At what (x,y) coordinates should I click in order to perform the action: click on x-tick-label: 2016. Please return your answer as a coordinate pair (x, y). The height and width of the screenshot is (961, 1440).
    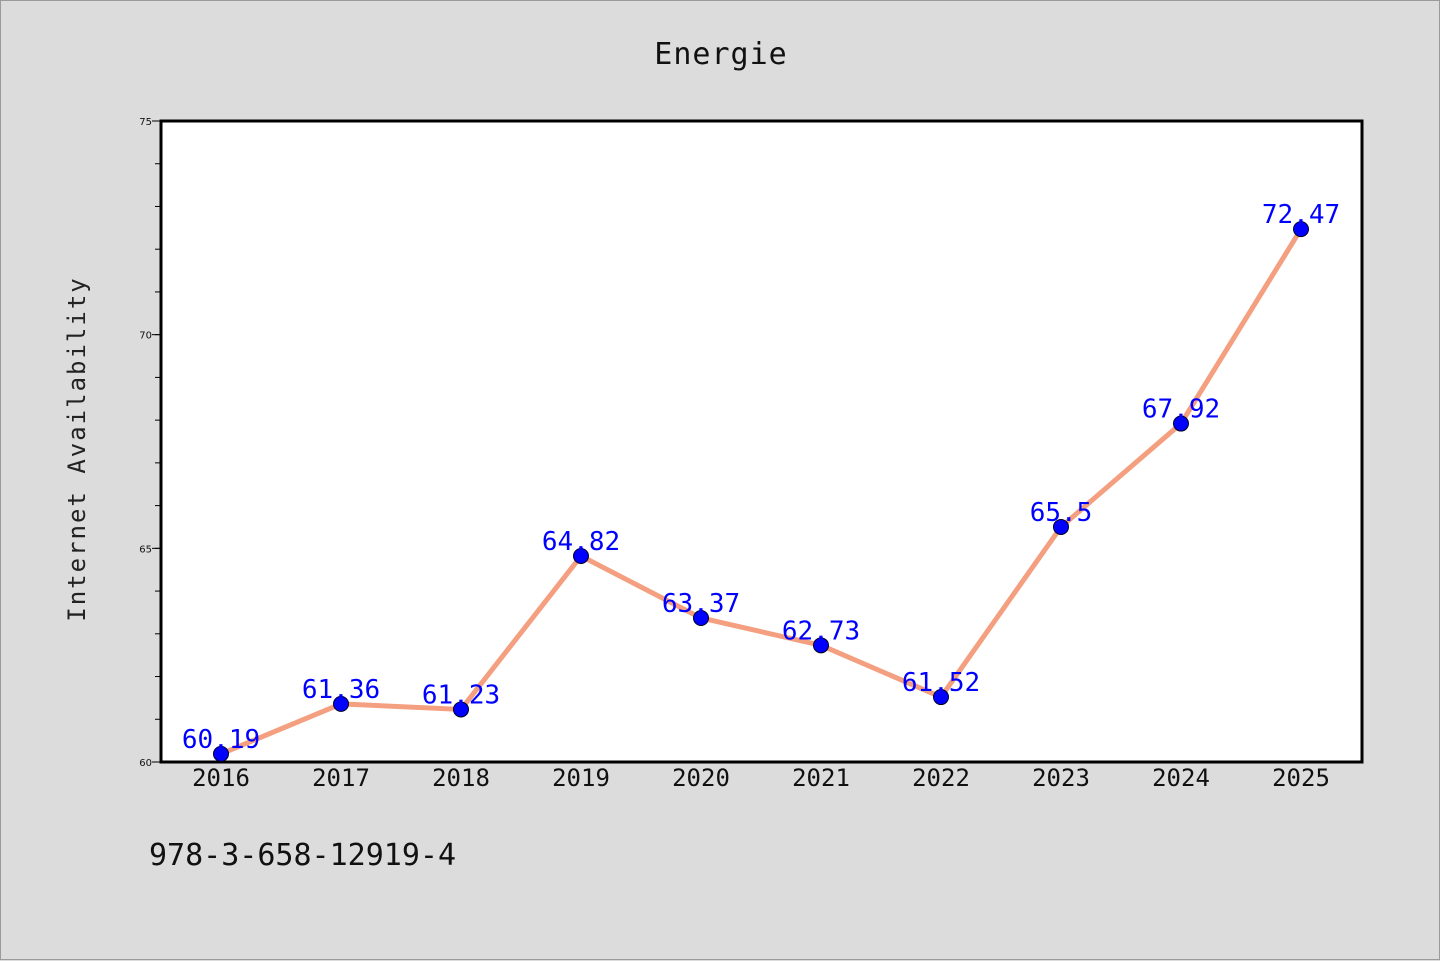
    Looking at the image, I should click on (221, 778).